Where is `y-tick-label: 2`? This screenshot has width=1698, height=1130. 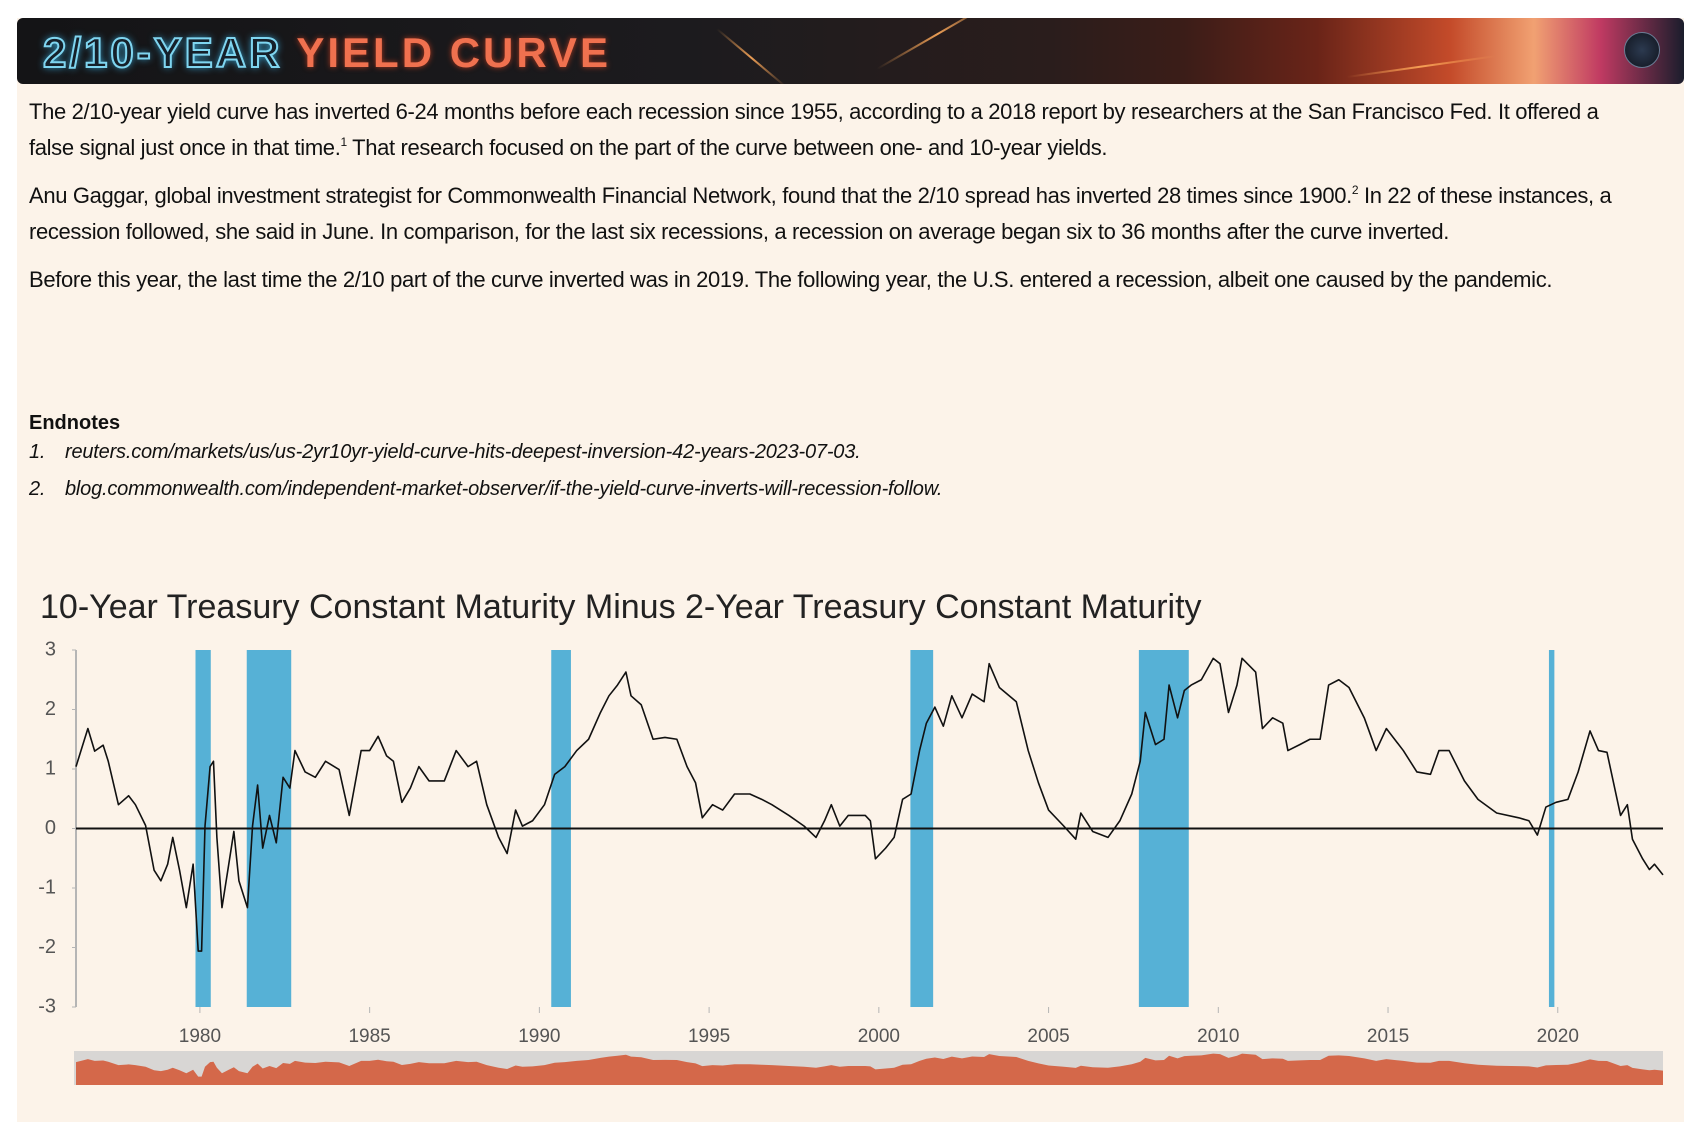 y-tick-label: 2 is located at coordinates (50, 709).